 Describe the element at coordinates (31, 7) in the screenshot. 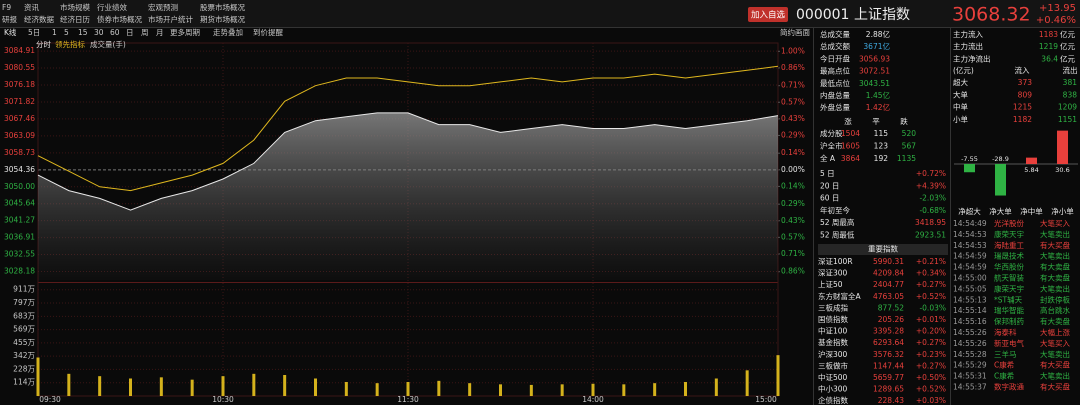

I see `menu-item: 资讯` at that location.